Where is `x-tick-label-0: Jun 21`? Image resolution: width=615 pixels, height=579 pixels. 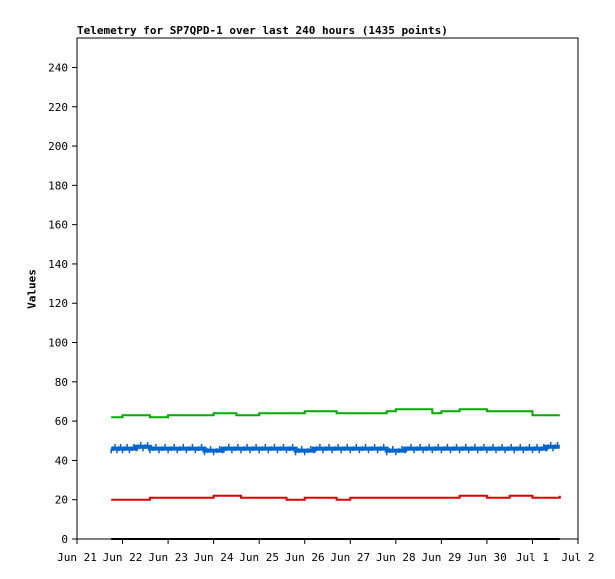 x-tick-label-0: Jun 21 is located at coordinates (77, 557).